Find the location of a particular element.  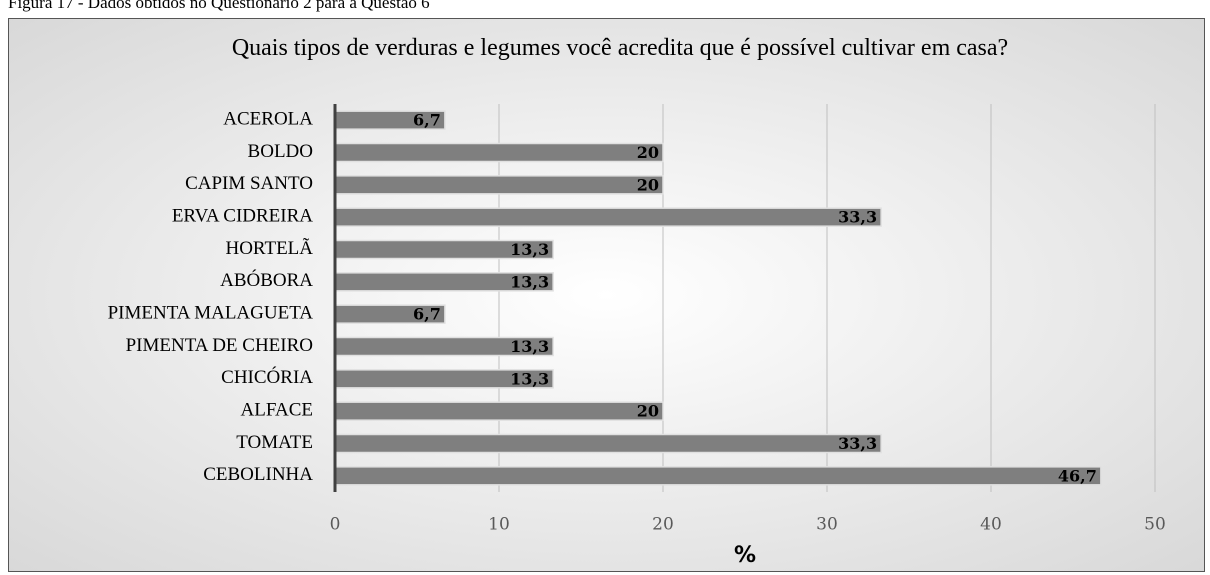

y-tick-label: ACEROLA is located at coordinates (268, 119).